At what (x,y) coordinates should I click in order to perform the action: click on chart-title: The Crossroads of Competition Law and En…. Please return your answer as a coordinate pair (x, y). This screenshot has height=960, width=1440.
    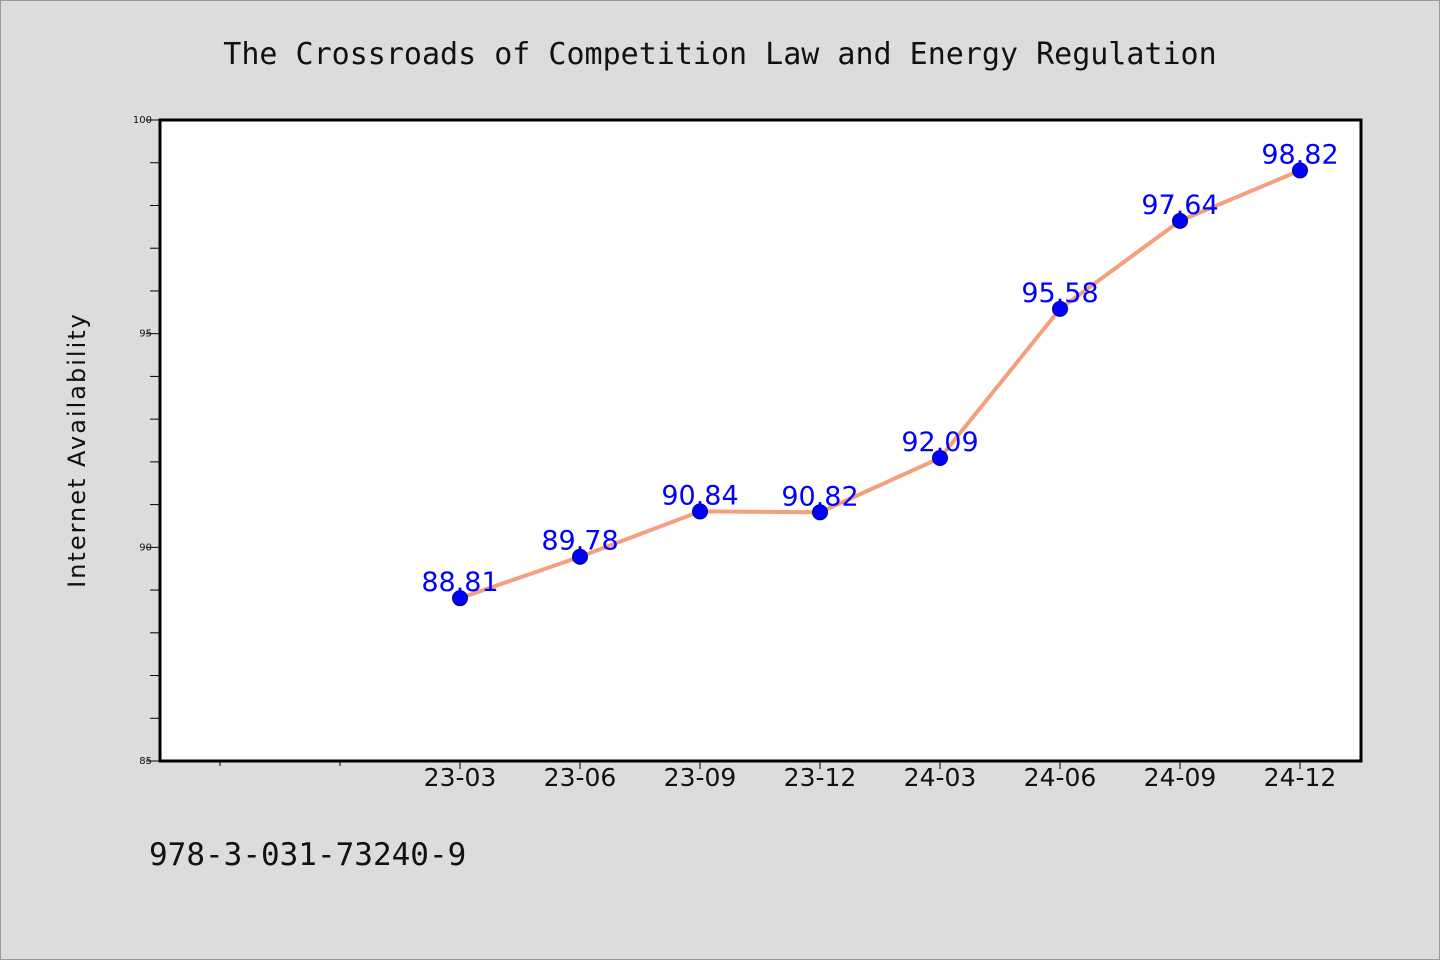
    Looking at the image, I should click on (719, 54).